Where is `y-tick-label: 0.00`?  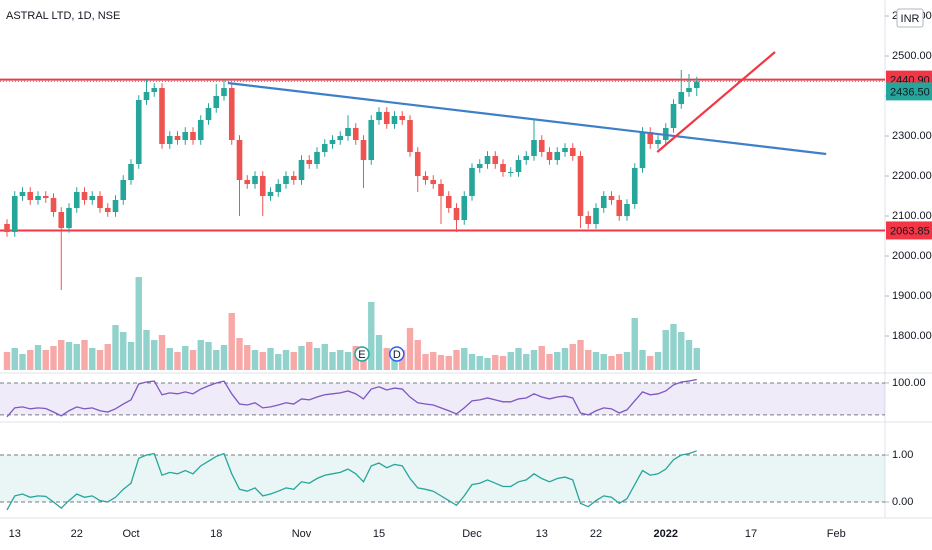 y-tick-label: 0.00 is located at coordinates (902, 502).